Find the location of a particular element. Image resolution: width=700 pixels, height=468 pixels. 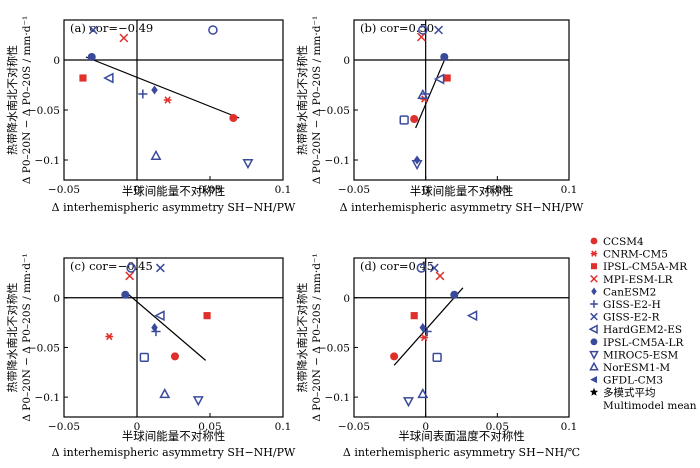

legend-label: MPI-ESM-LR is located at coordinates (638, 280).